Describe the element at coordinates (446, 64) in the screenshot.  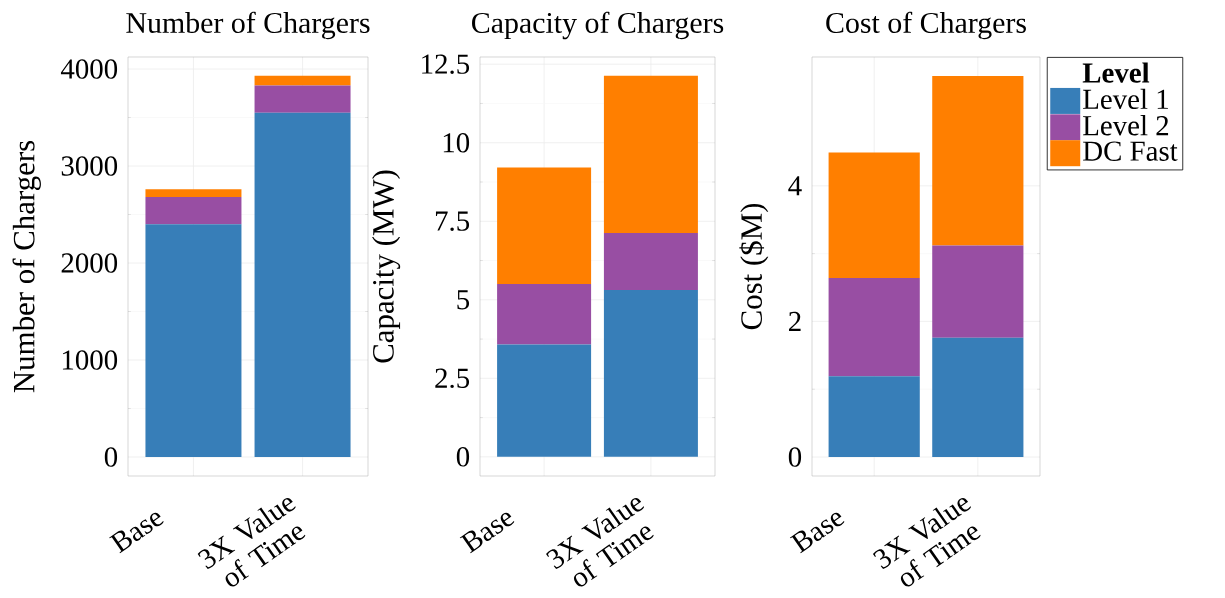
I see `y-tick-label: 12.5` at that location.